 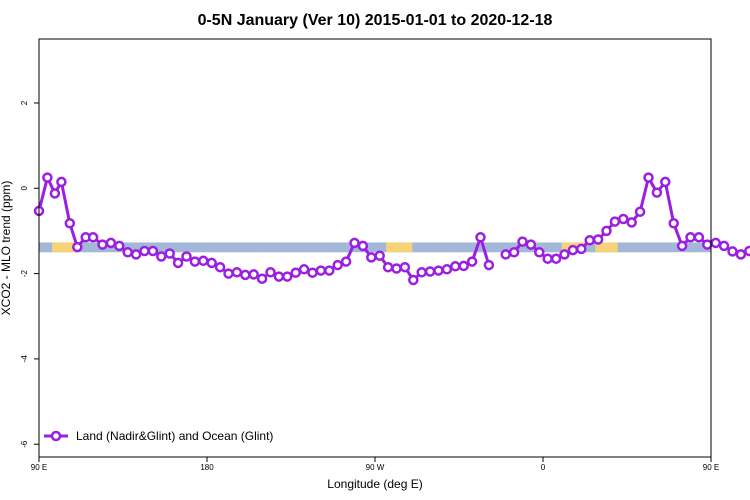 What do you see at coordinates (24, 444) in the screenshot?
I see `y-tick-label: -6` at bounding box center [24, 444].